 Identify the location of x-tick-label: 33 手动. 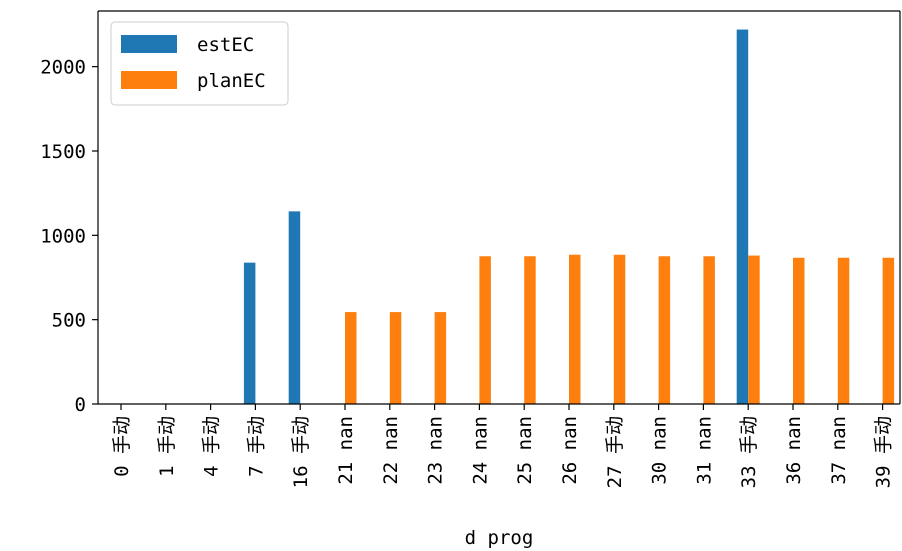
(749, 452).